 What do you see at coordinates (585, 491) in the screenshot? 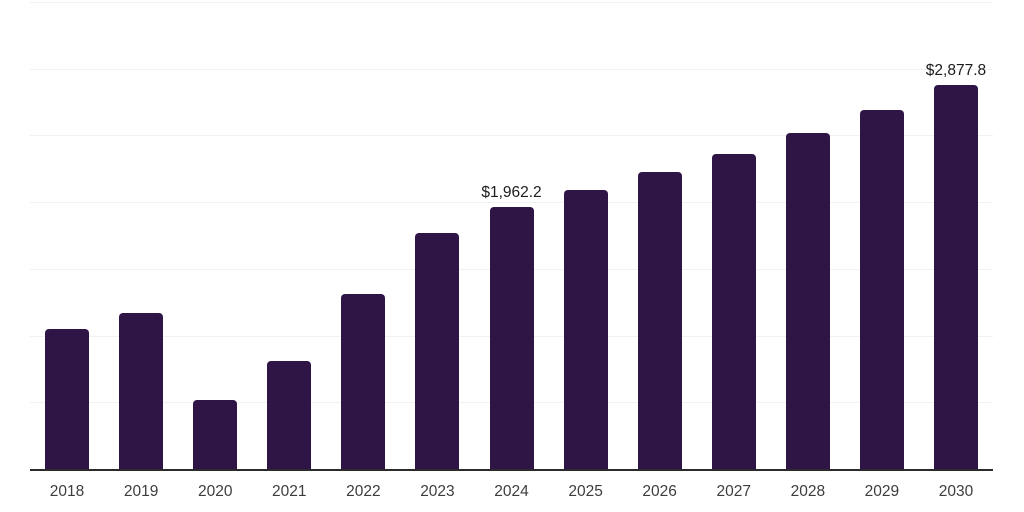
I see `x-tick-label-2025: 2025` at bounding box center [585, 491].